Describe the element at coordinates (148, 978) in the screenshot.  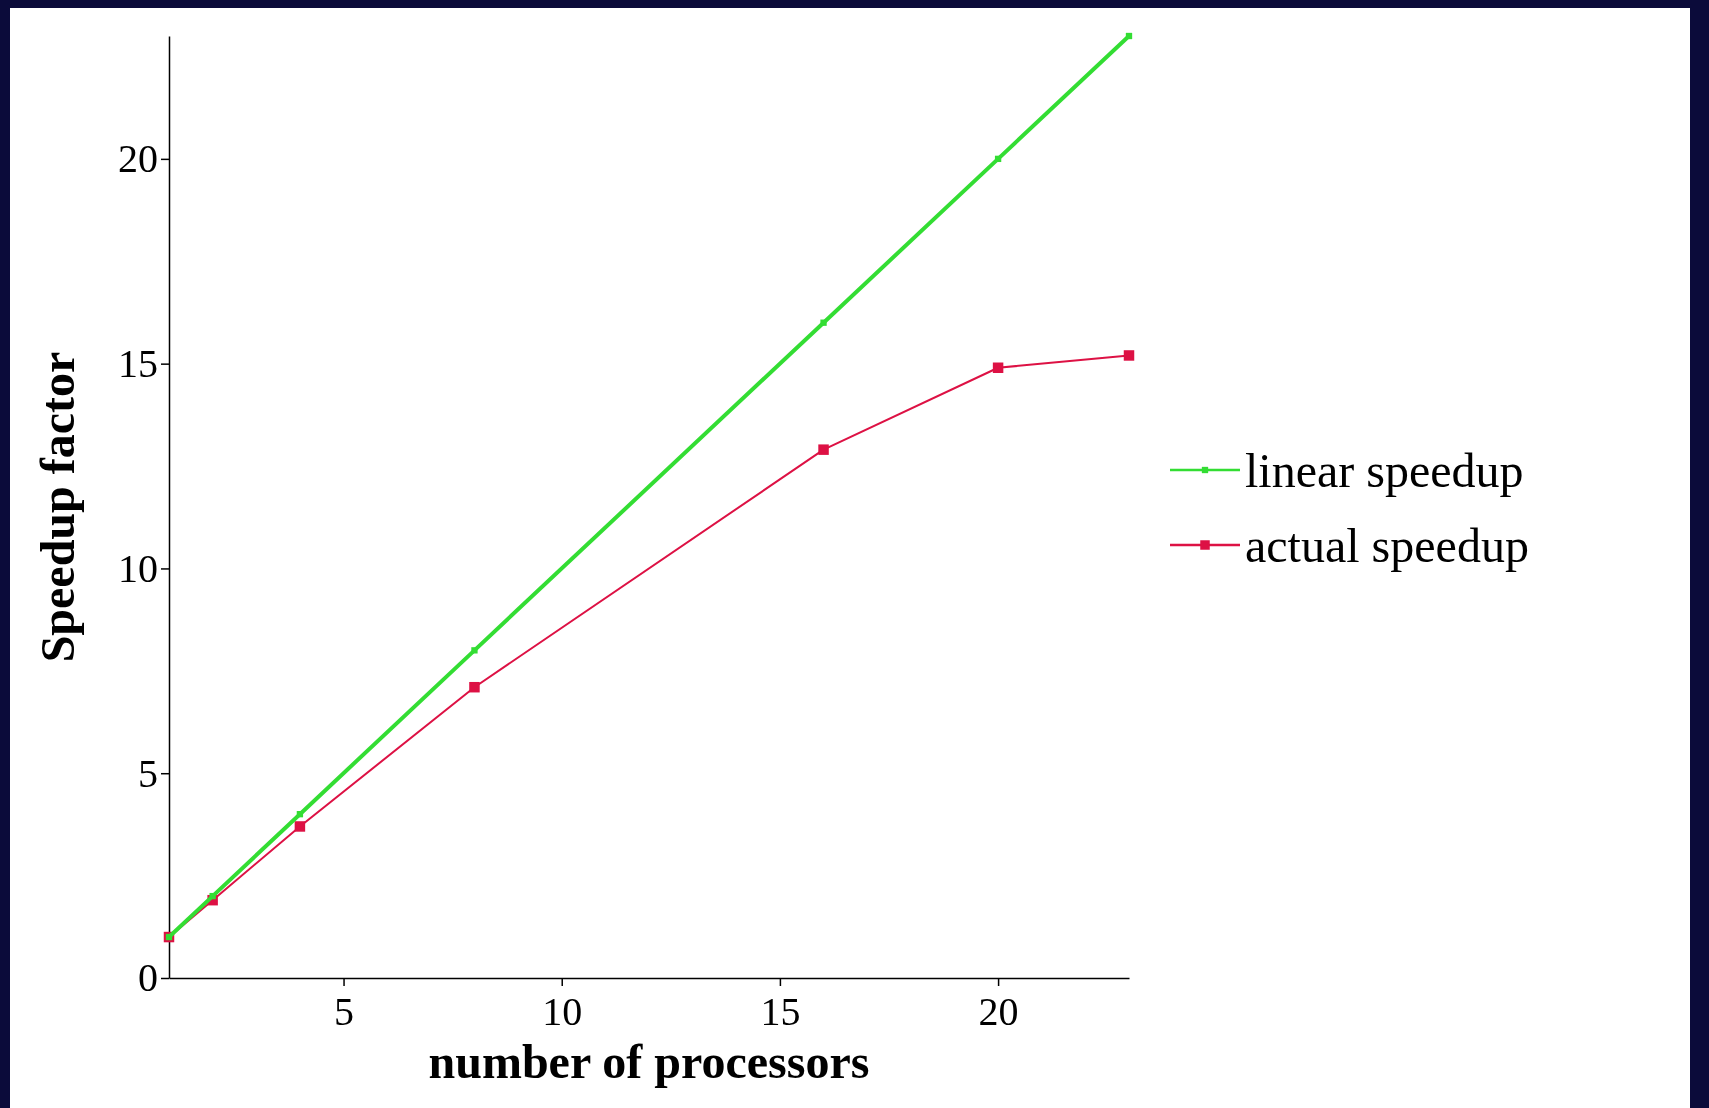
I see `y-tick-label: 0` at that location.